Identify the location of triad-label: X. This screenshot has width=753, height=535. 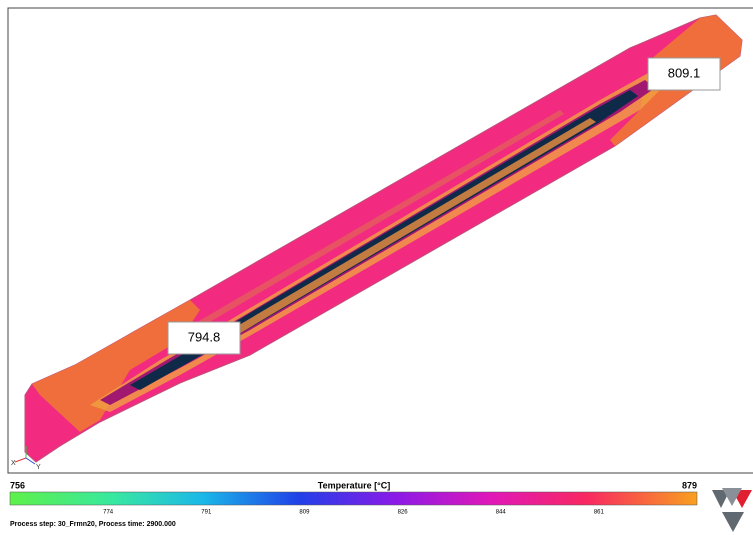
(13, 463).